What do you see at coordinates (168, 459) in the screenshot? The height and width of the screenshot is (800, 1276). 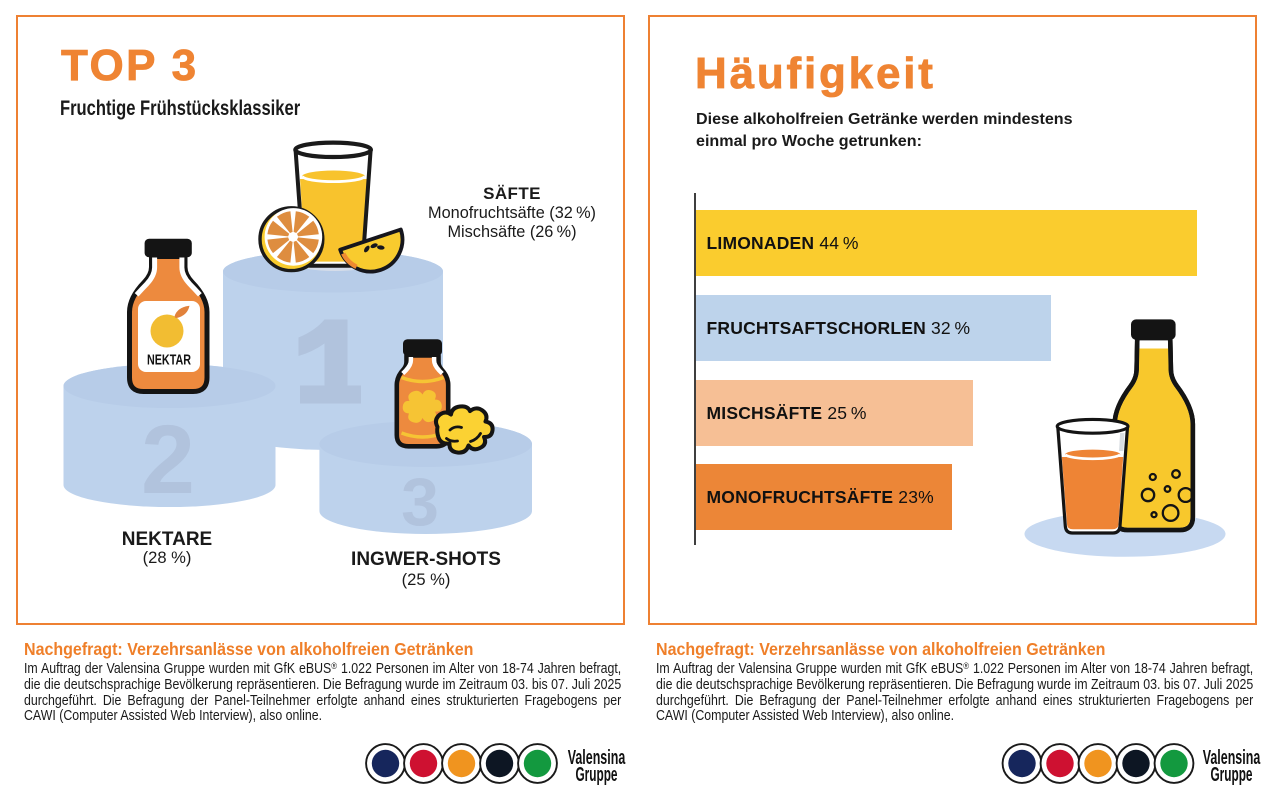 I see `svg-text: 2` at bounding box center [168, 459].